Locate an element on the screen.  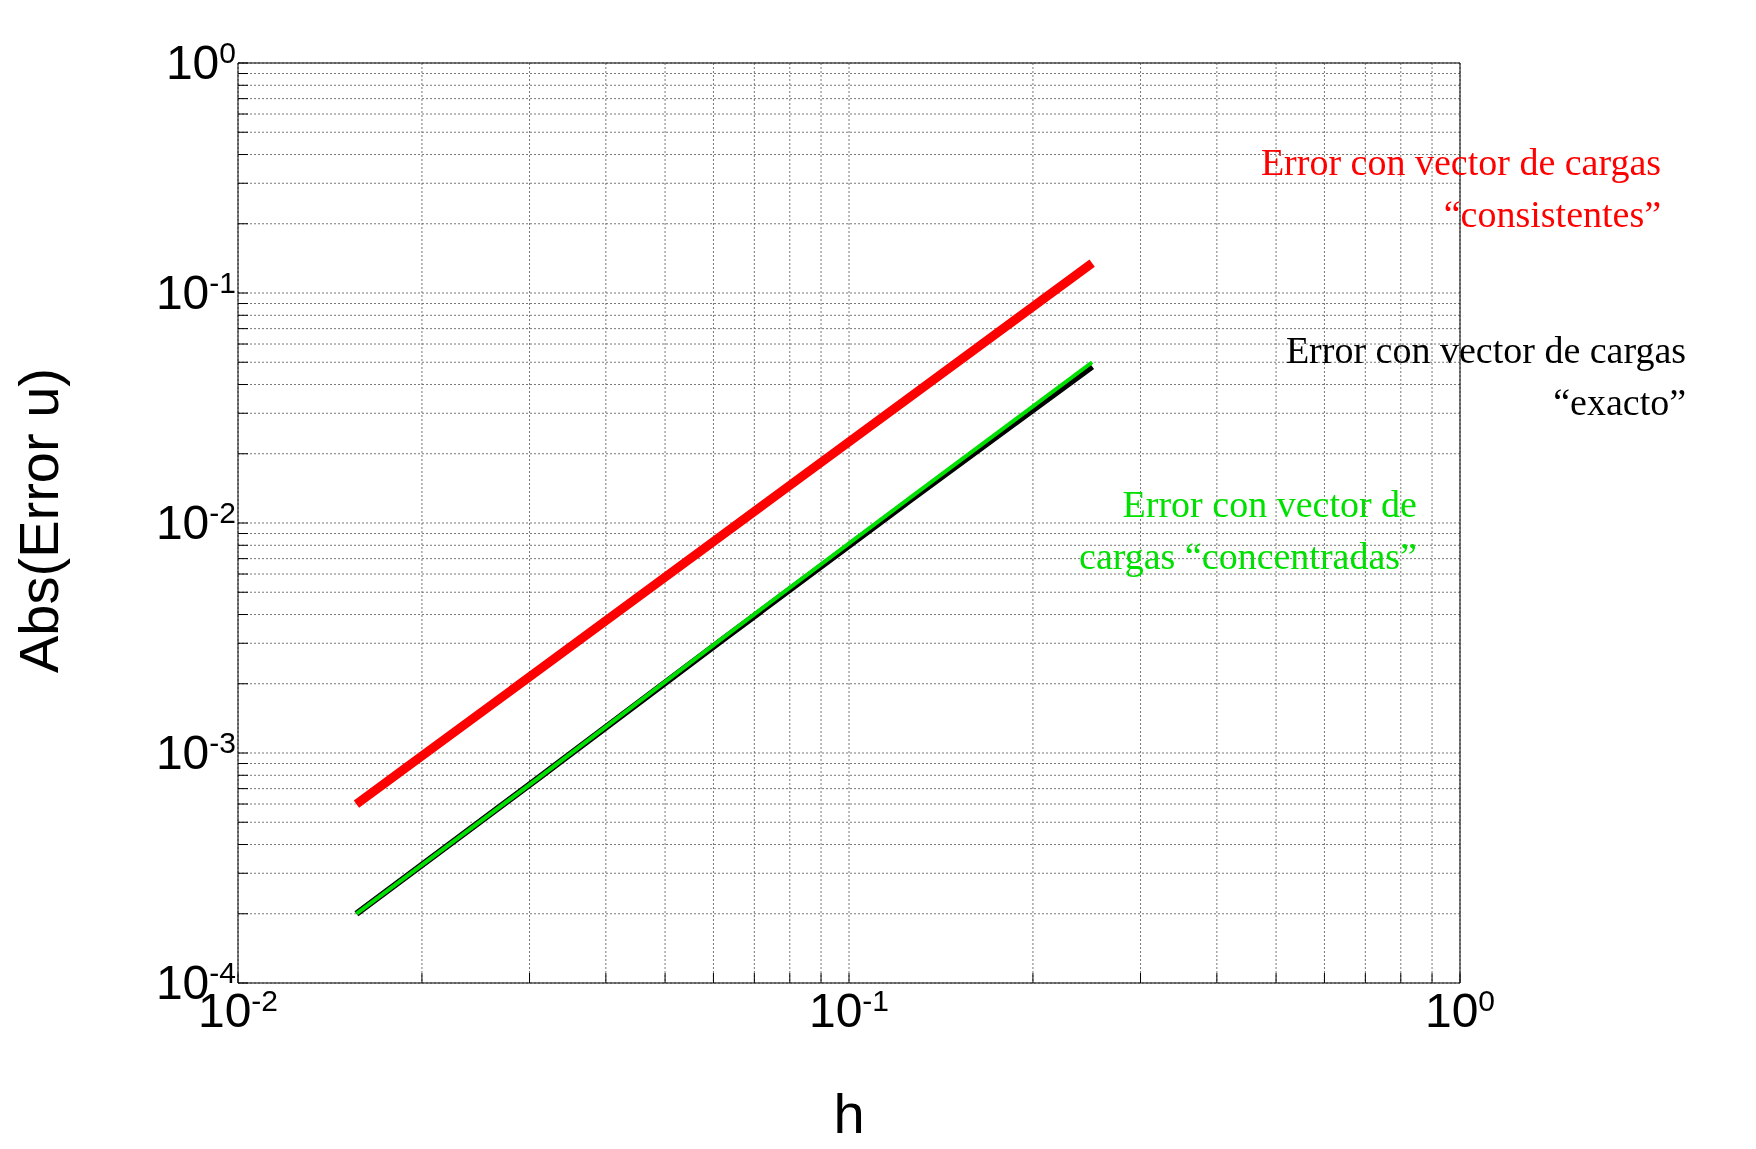
y-tick-label: 10$^{-3}$ is located at coordinates (195, 752).